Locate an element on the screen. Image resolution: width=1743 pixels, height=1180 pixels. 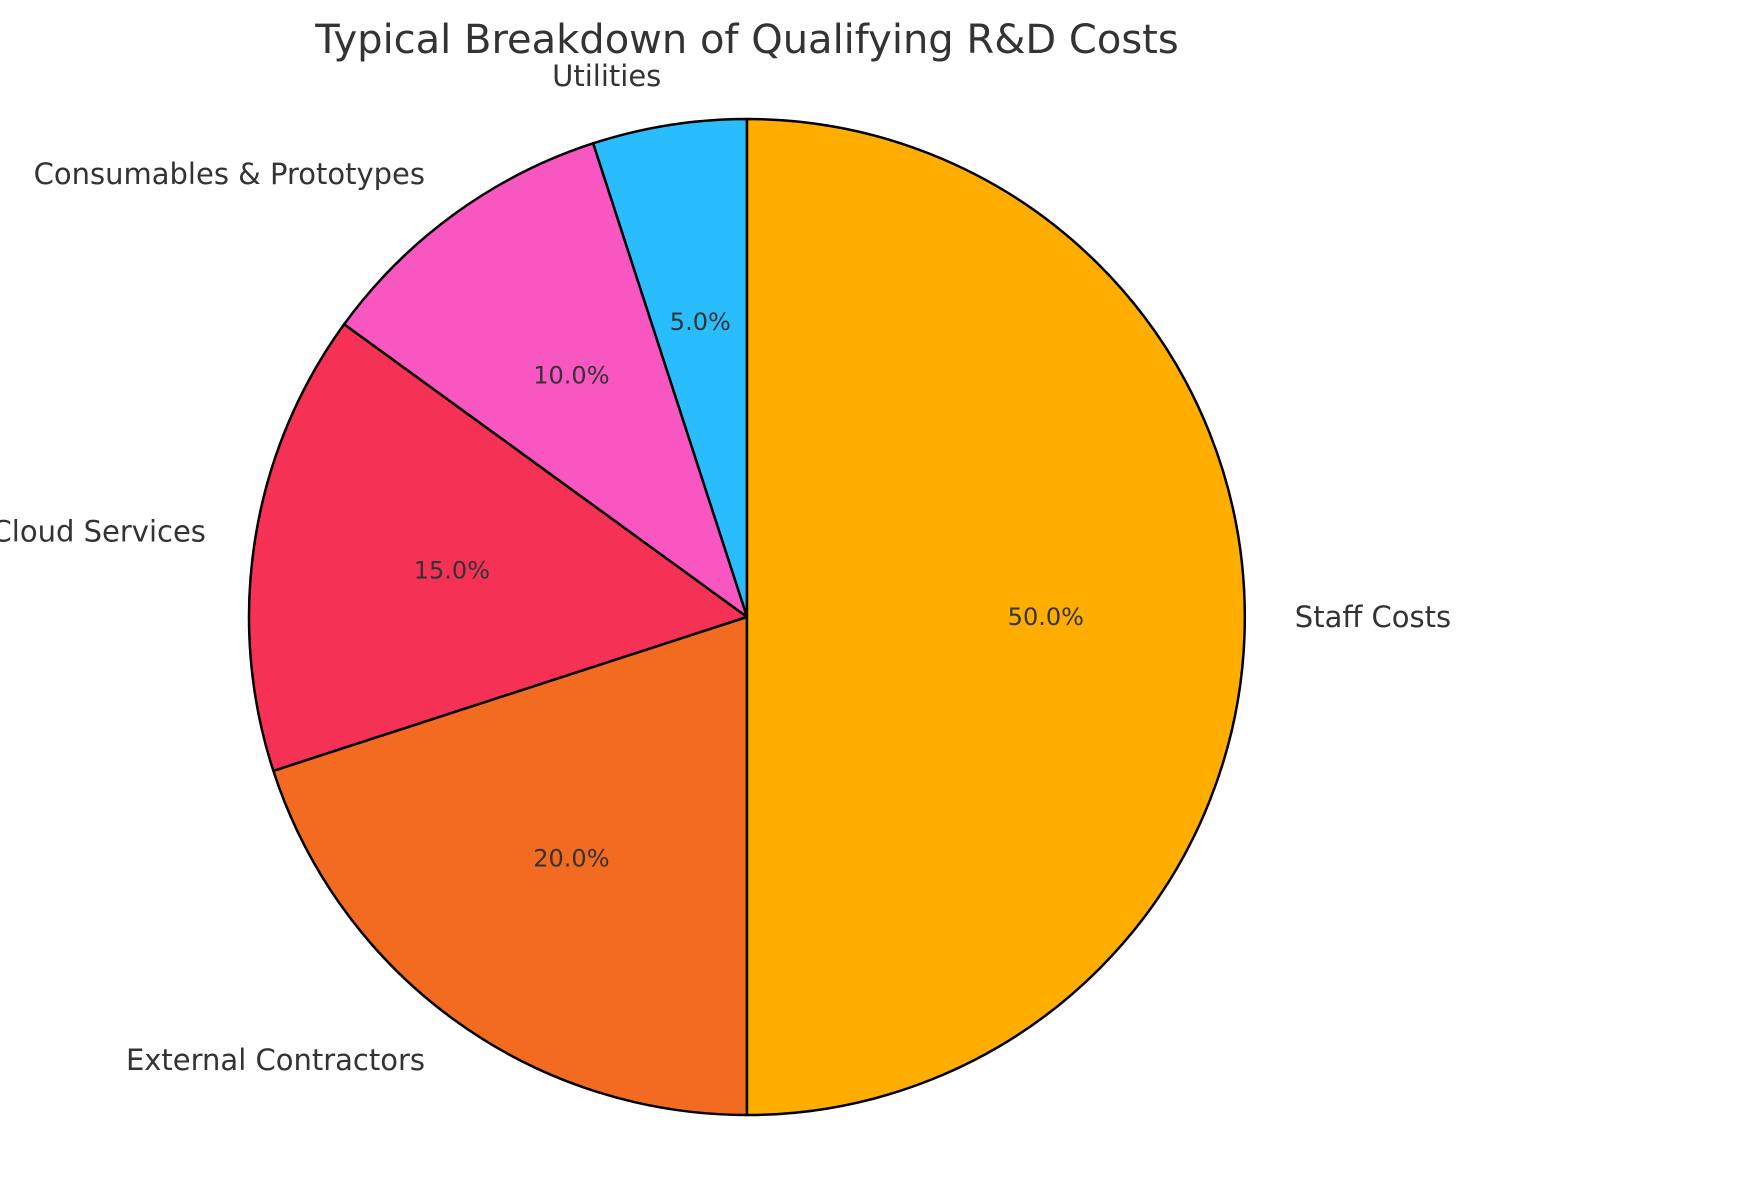
percent-label-external-contractors: 20.0% is located at coordinates (571, 859).